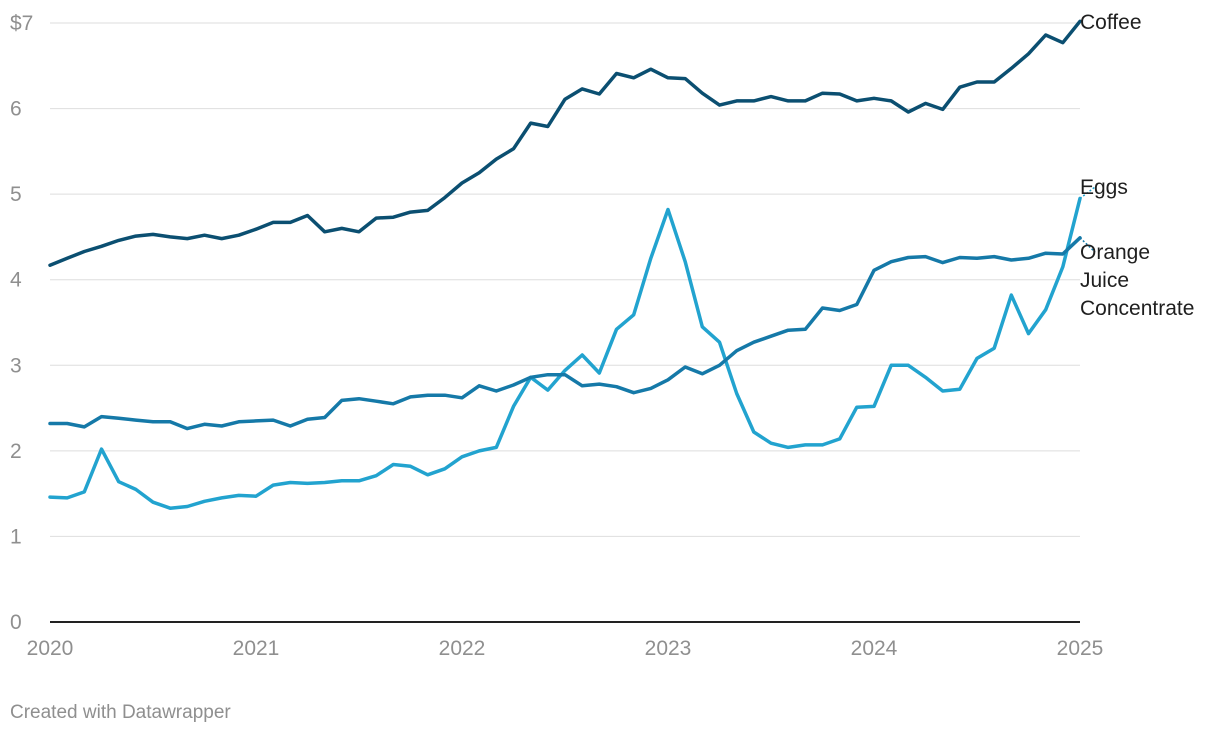  What do you see at coordinates (1087, 193) in the screenshot?
I see `label-connector-eggs` at bounding box center [1087, 193].